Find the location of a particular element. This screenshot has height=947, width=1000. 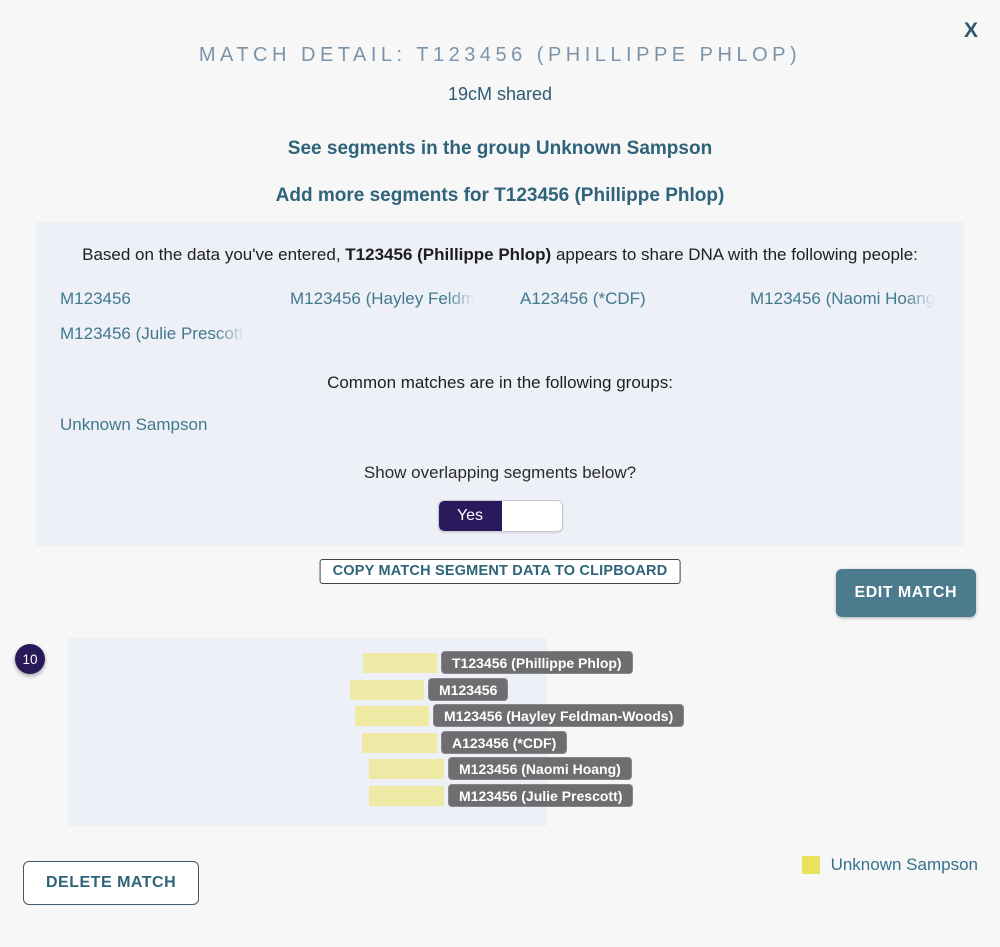

segment-label: M123456 (Julie Prescott) is located at coordinates (541, 795).